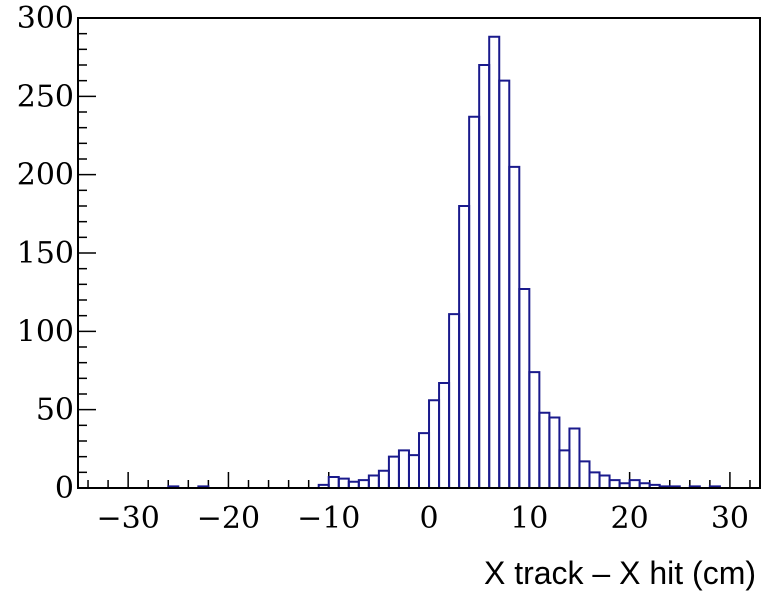 This screenshot has height=596, width=764. I want to click on x-tick-label: 30, so click(730, 518).